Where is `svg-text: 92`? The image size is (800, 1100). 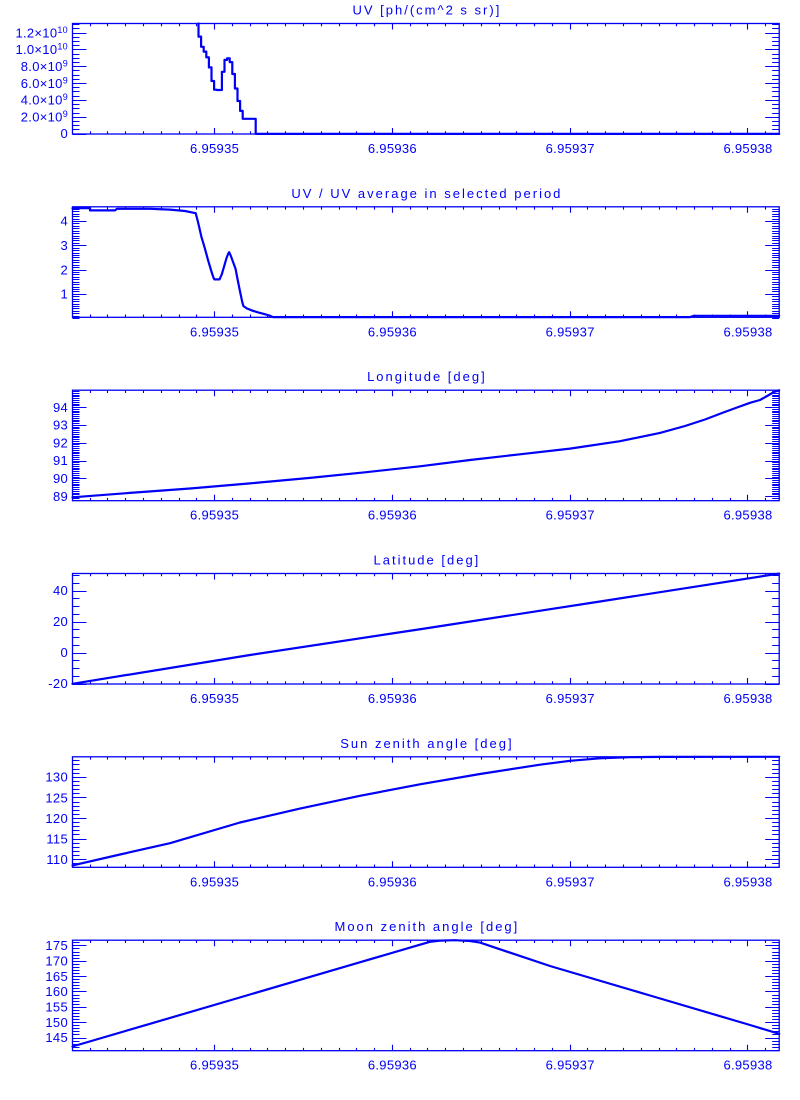
svg-text: 92 is located at coordinates (60, 442).